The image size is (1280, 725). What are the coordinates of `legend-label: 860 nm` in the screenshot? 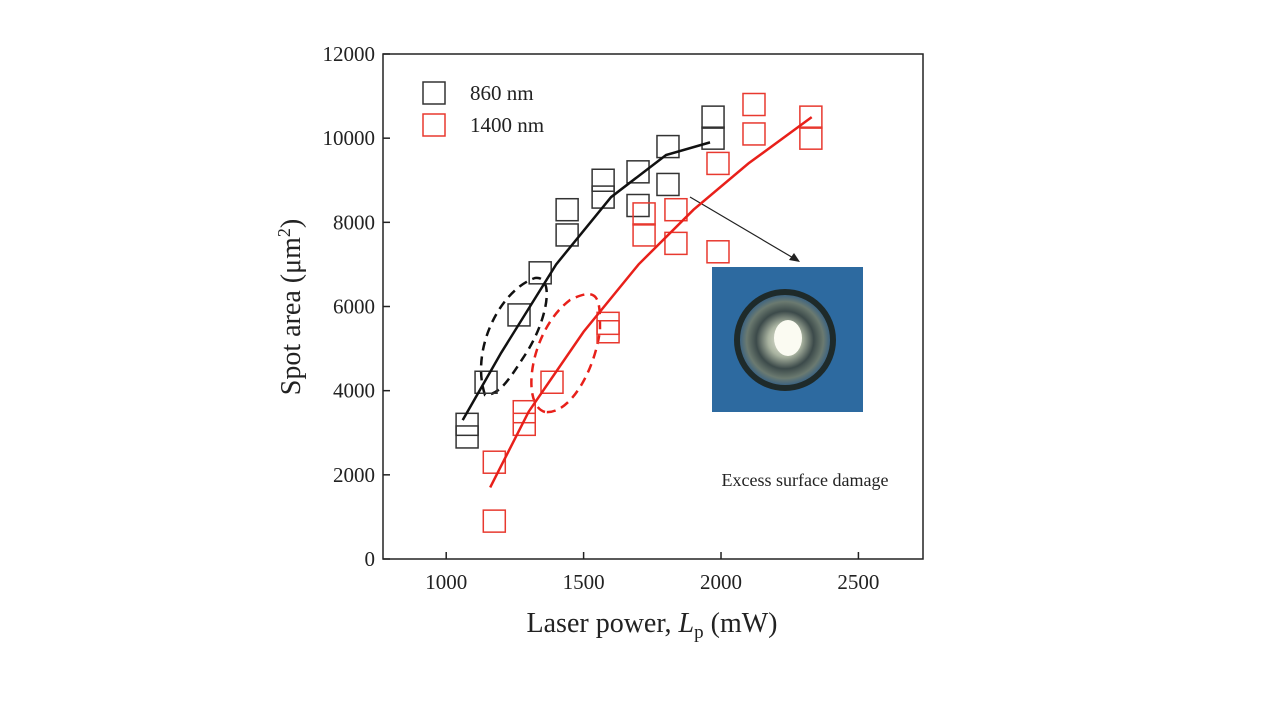 It's located at (502, 93).